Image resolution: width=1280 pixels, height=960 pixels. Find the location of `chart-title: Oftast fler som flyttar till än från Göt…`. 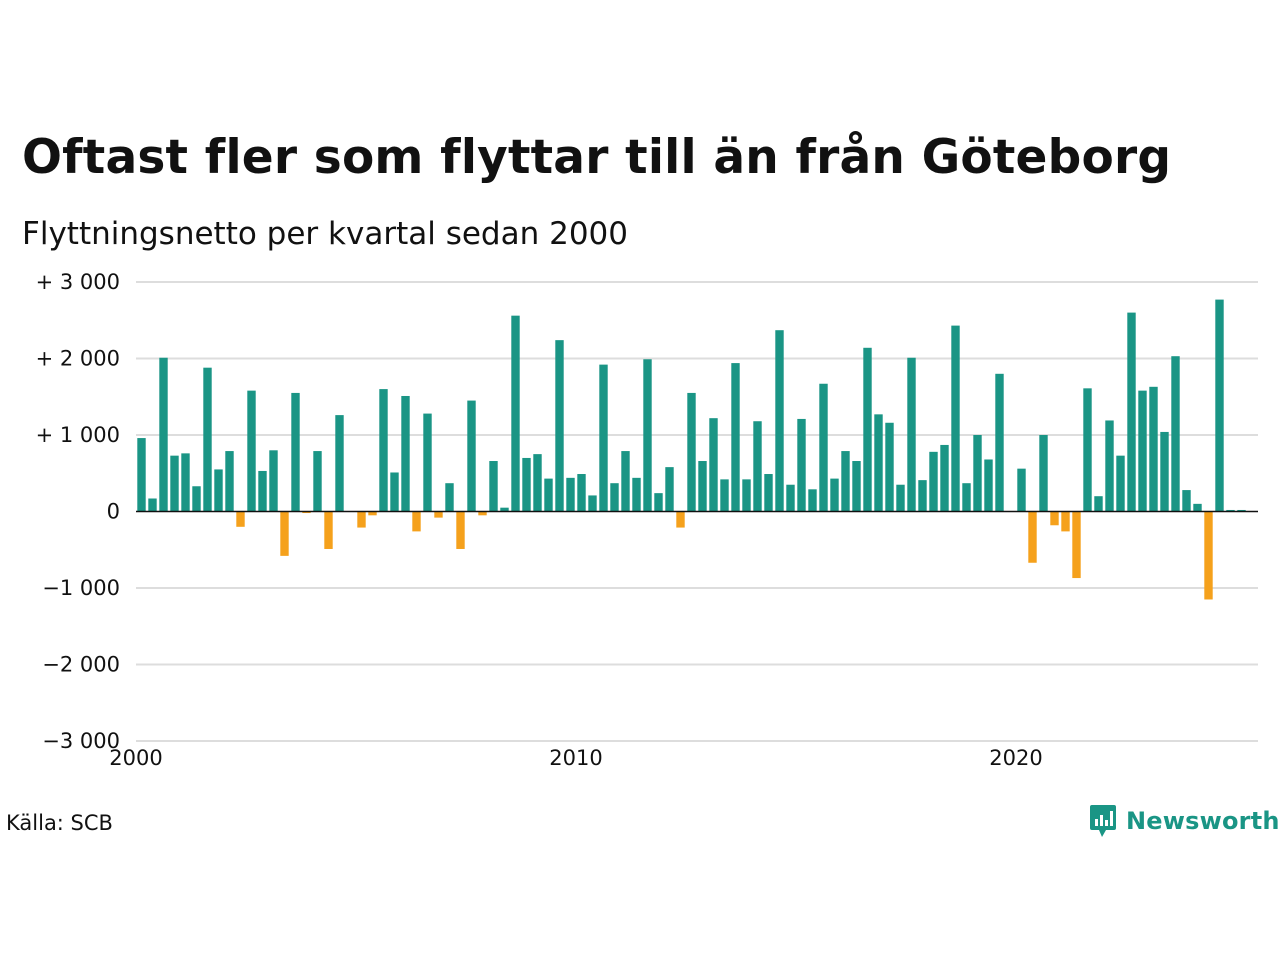

chart-title: Oftast fler som flyttar till än från Göt… is located at coordinates (597, 157).